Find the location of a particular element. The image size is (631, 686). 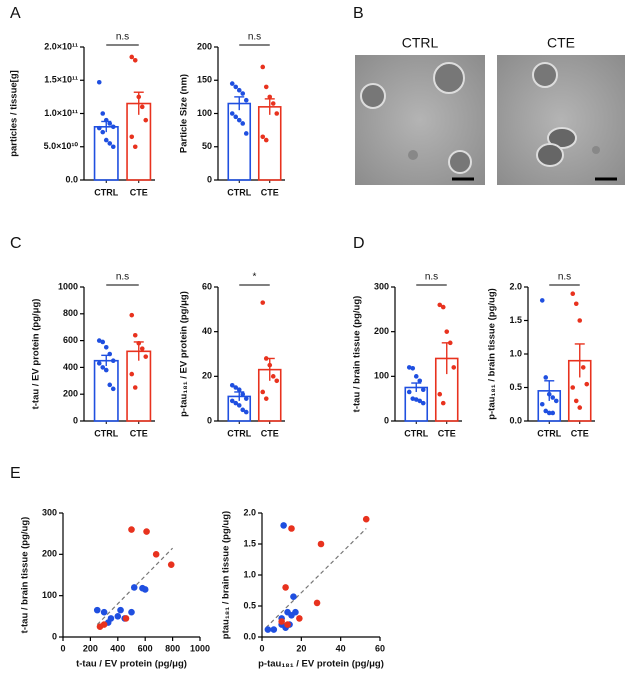

bar is located at coordinates (106, 153).